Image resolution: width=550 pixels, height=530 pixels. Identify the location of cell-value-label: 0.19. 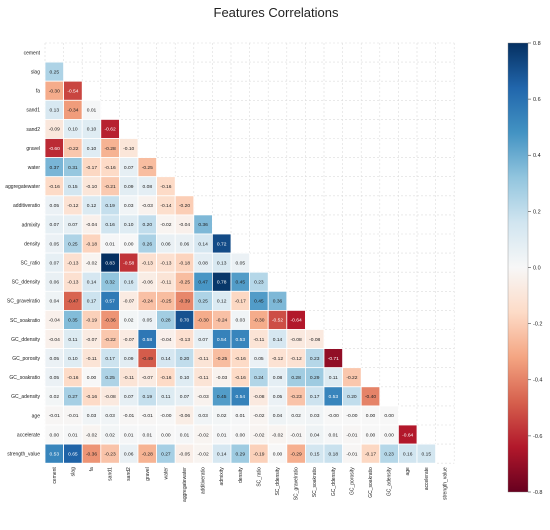
(148, 397).